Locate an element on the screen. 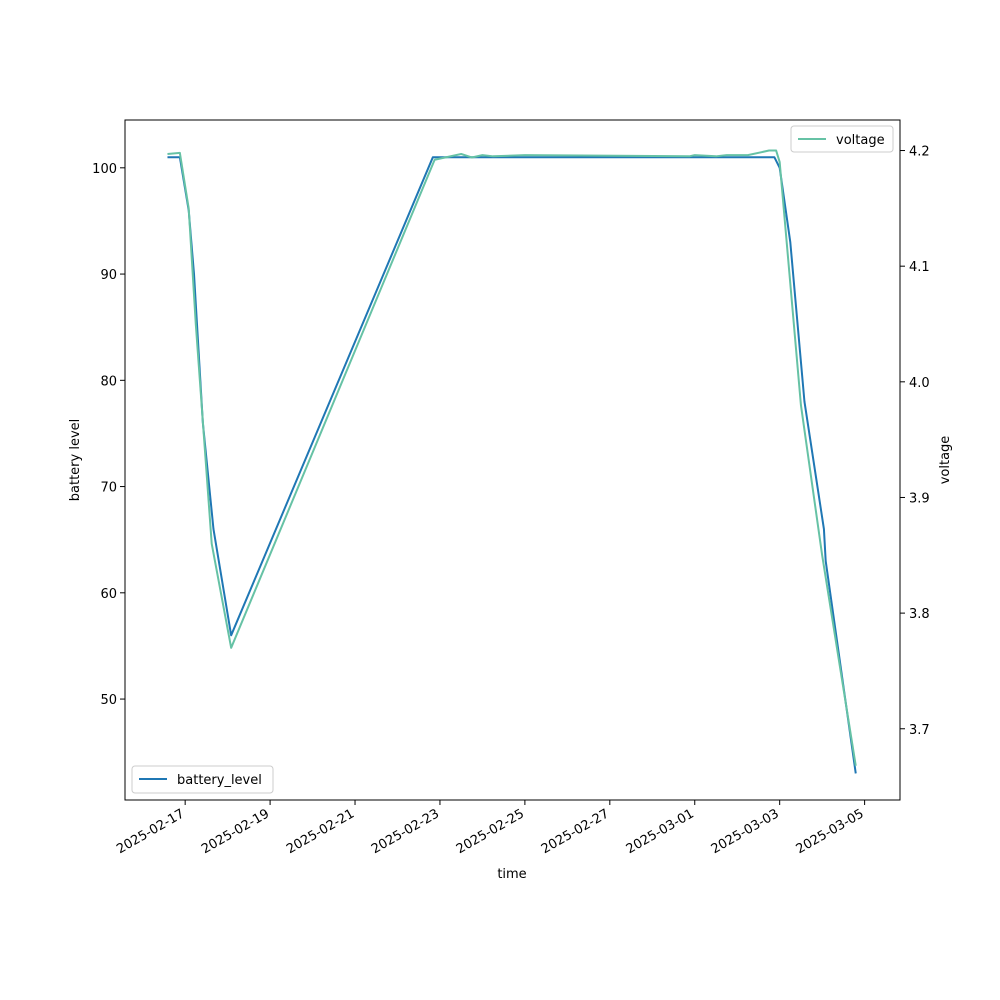 The image size is (1000, 1000). y-axis-left-label: battery level is located at coordinates (75, 460).